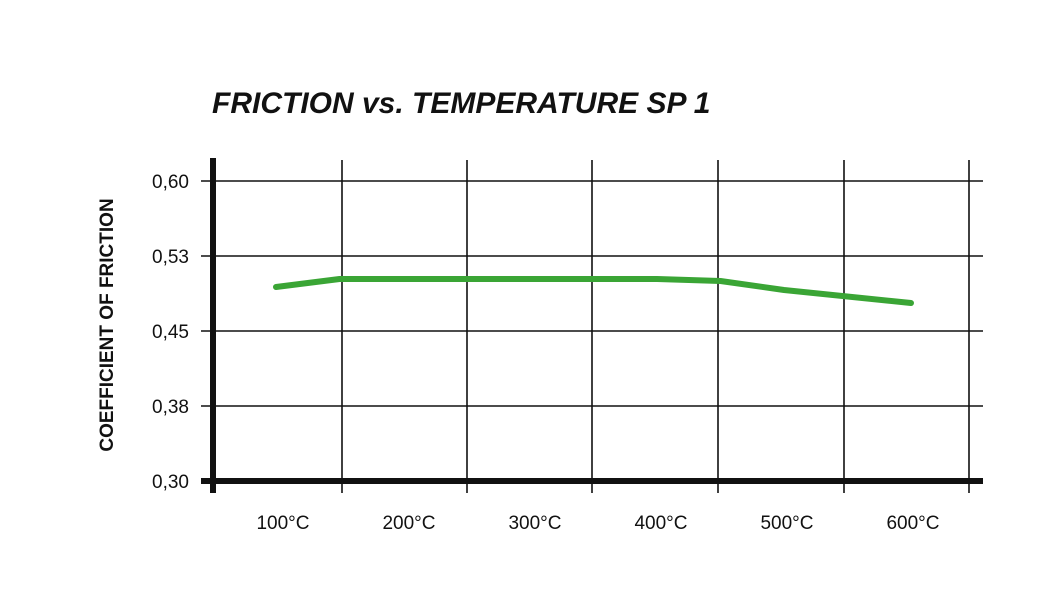 The image size is (1063, 591). Describe the element at coordinates (786, 523) in the screenshot. I see `x-tick-label: 500°C` at that location.